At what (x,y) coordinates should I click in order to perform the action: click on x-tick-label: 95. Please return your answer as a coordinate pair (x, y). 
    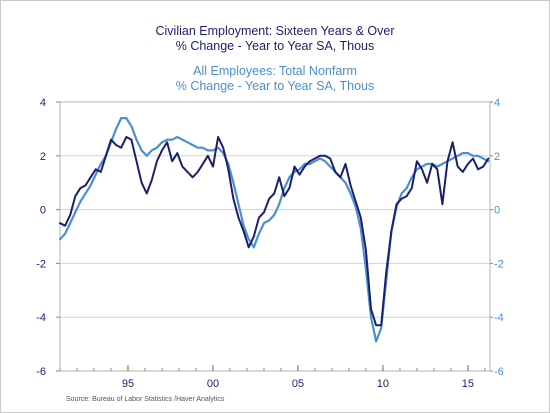
    Looking at the image, I should click on (128, 384).